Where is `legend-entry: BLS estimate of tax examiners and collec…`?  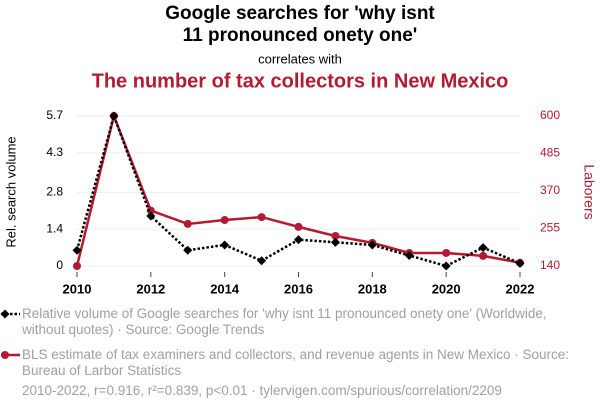
legend-entry: BLS estimate of tax examiners and collec… is located at coordinates (285, 363).